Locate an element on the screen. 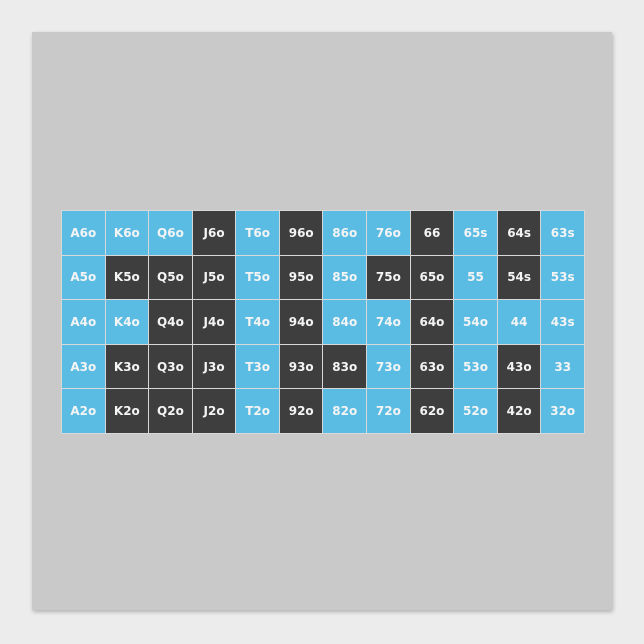 This screenshot has height=644, width=644. hand-cell: T3o is located at coordinates (257, 366).